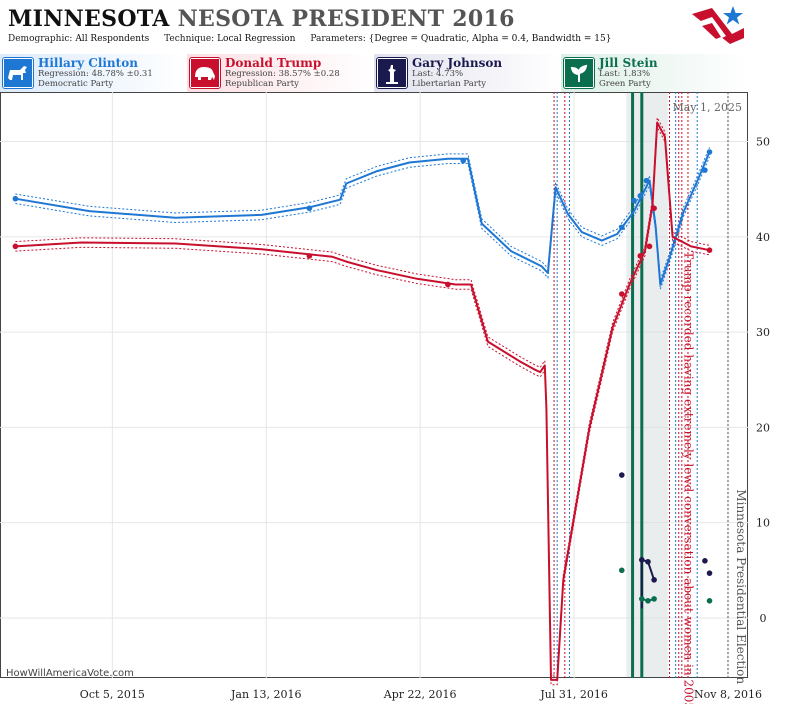 This screenshot has height=704, width=789. I want to click on candidate-party: Libertarian Party, so click(449, 84).